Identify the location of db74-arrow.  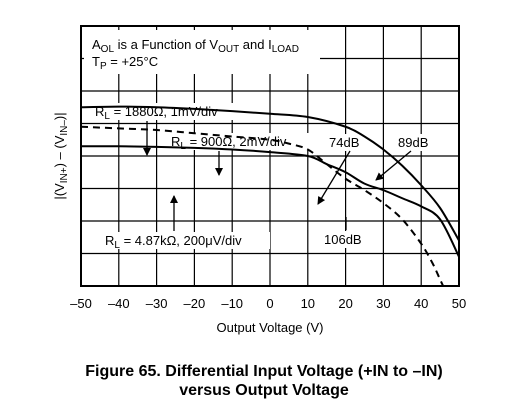
(334, 177).